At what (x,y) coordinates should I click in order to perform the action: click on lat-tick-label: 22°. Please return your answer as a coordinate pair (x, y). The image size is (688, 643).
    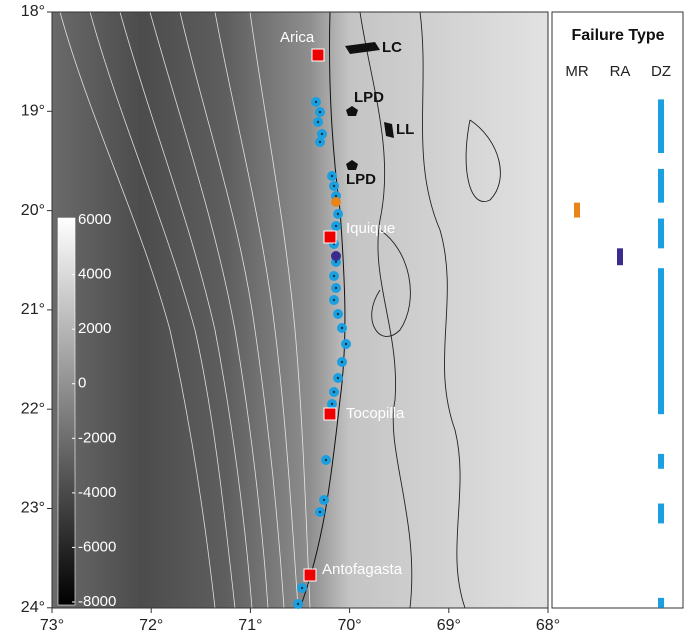
    Looking at the image, I should click on (33, 408).